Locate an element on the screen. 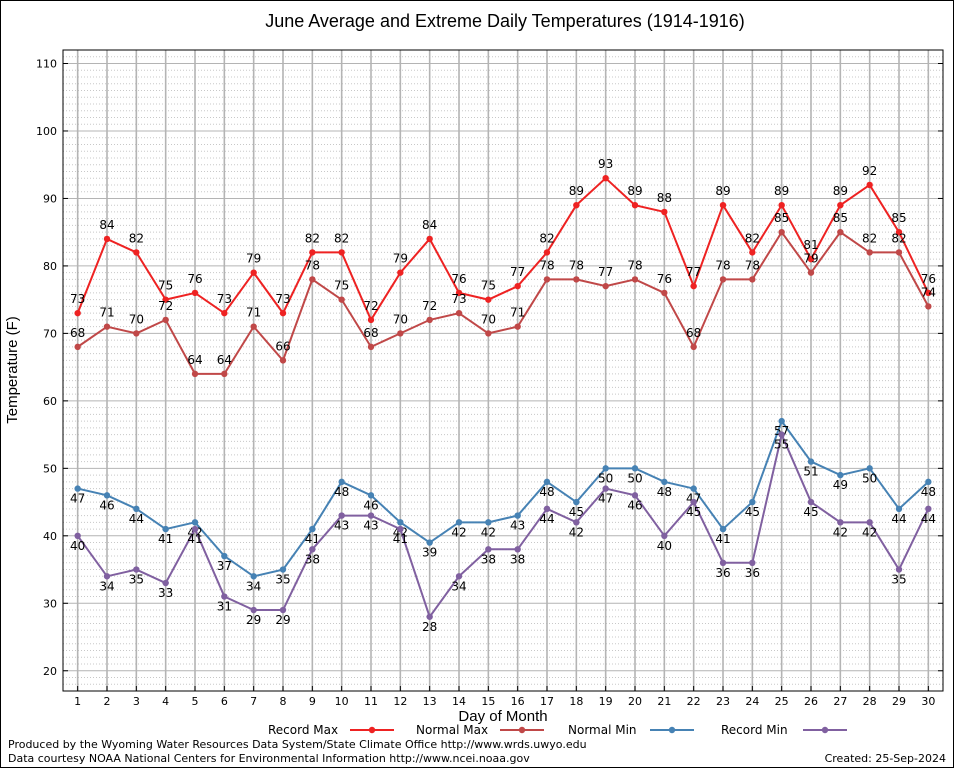 This screenshot has height=768, width=954. x-tick-label: 19 is located at coordinates (606, 701).